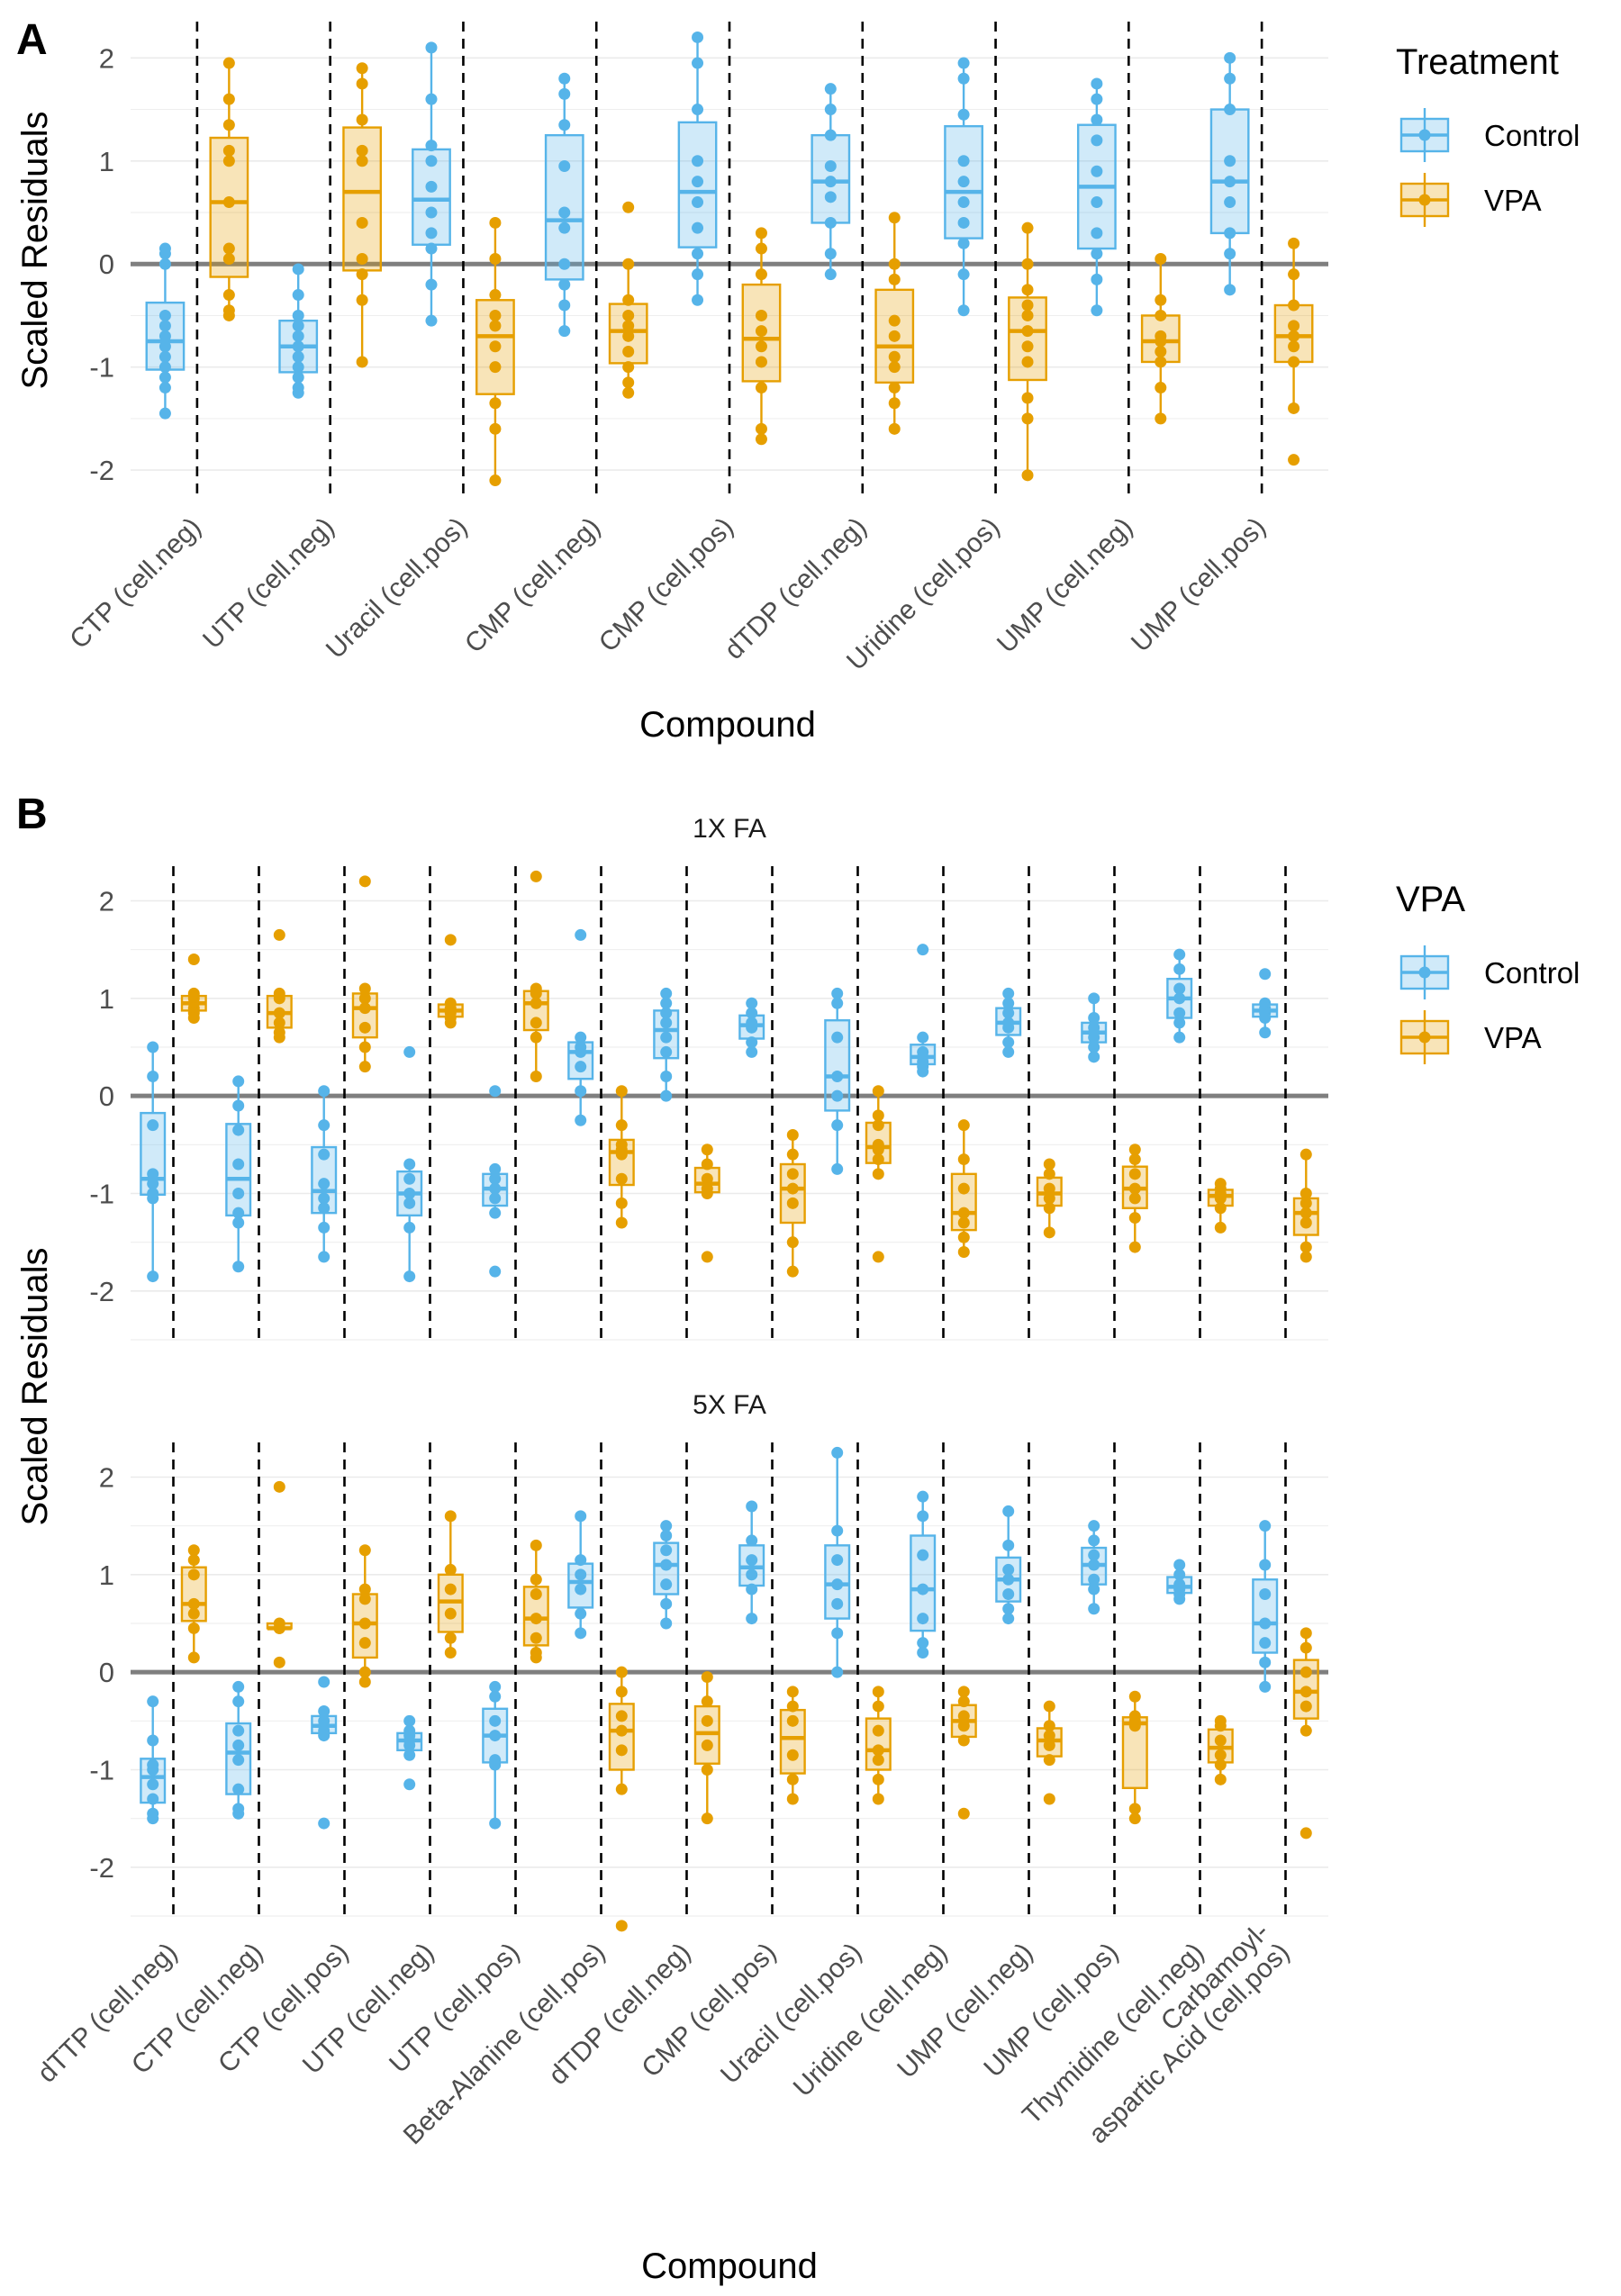 The image size is (1621, 2296). Describe the element at coordinates (1424, 135) in the screenshot. I see `legend-key-point` at that location.